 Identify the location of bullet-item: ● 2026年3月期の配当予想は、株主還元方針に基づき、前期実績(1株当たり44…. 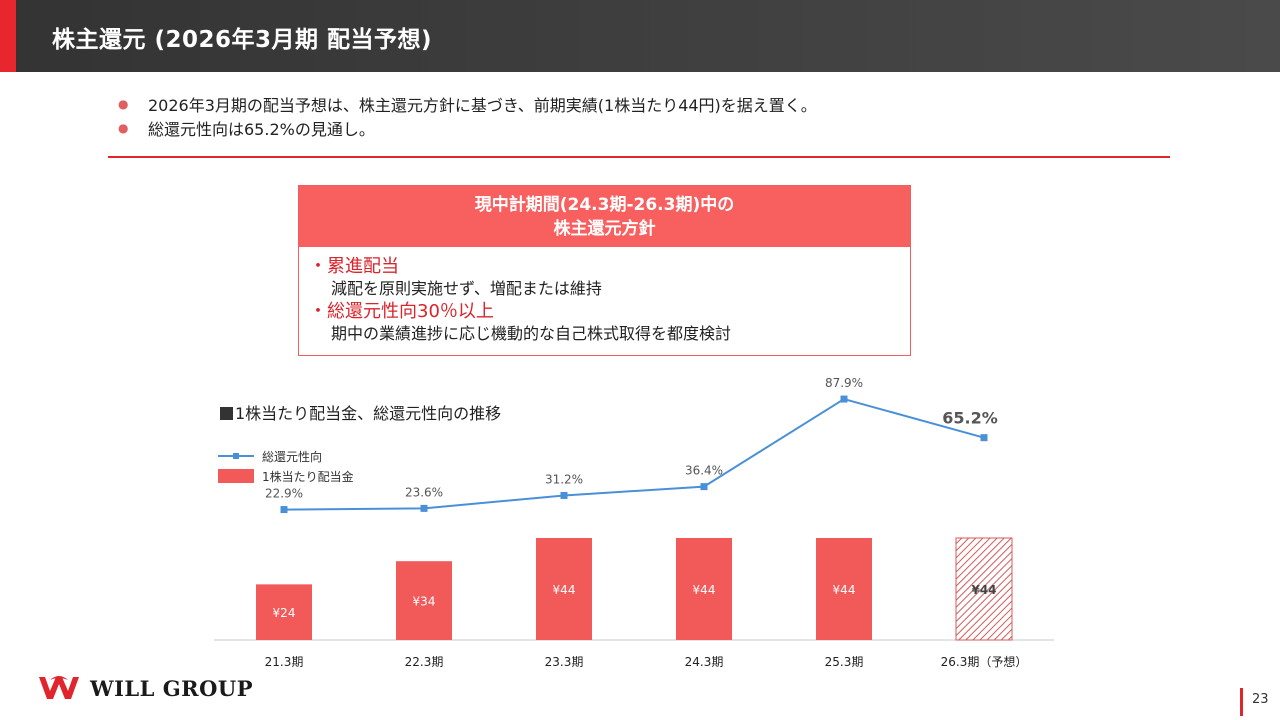
(467, 104).